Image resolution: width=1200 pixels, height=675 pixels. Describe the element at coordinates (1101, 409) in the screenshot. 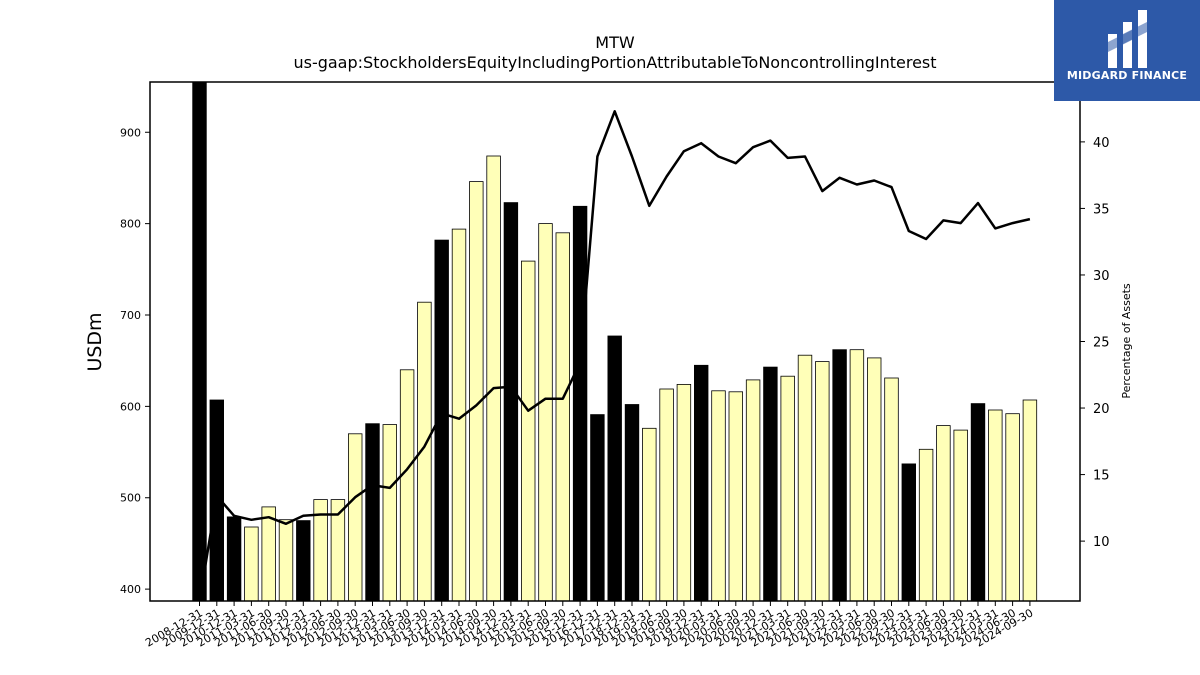

I see `y2-tick-label: 20` at that location.